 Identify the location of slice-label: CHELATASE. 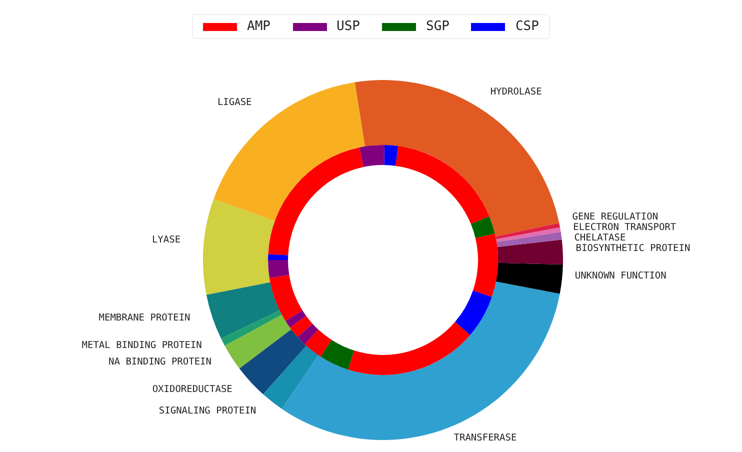
(600, 238).